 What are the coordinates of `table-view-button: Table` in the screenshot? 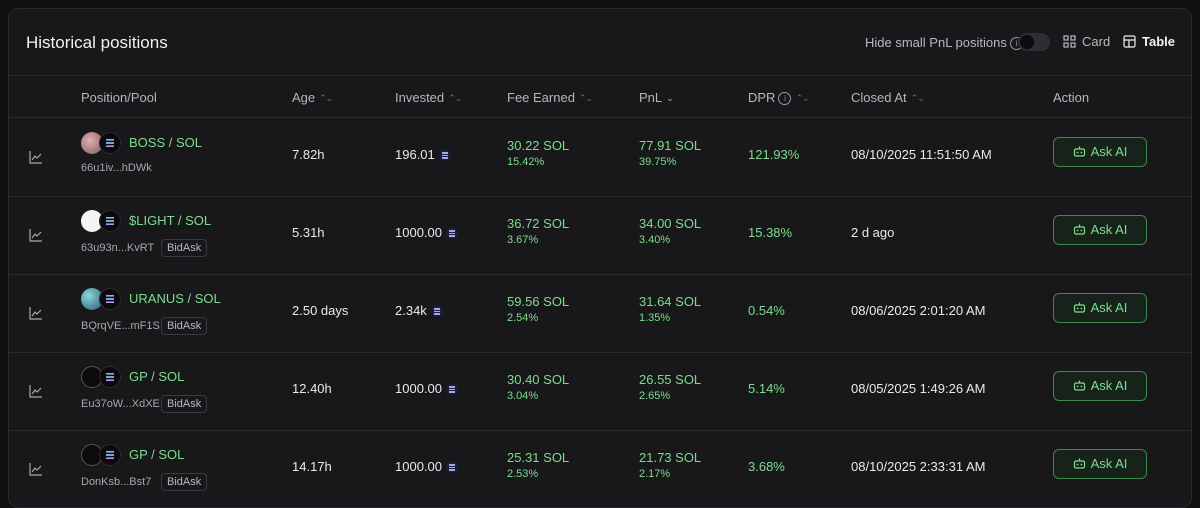 It's located at (1149, 41).